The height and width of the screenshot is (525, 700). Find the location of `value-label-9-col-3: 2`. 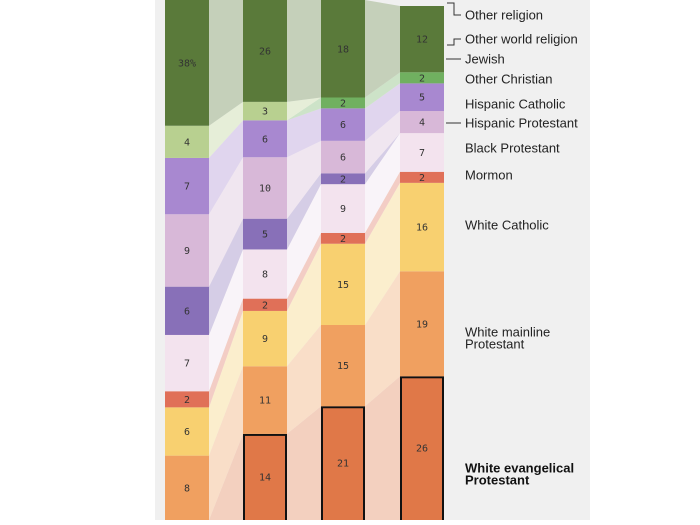

value-label-9-col-3: 2 is located at coordinates (343, 103).